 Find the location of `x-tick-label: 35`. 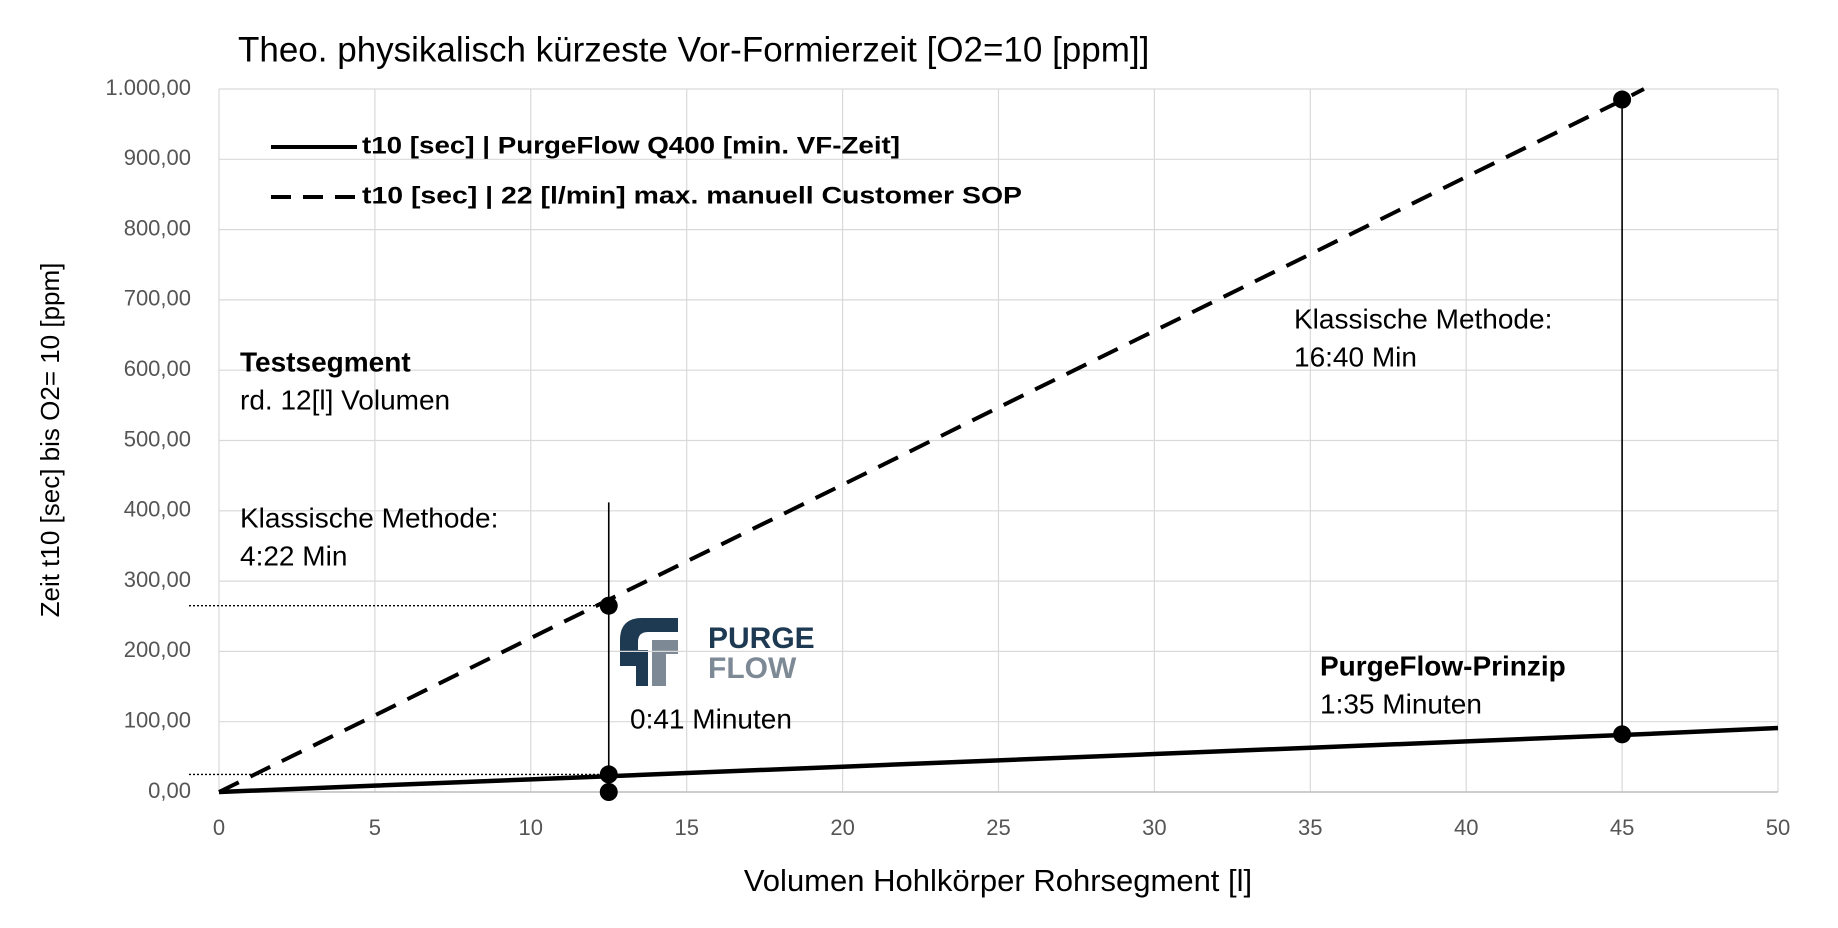

x-tick-label: 35 is located at coordinates (1310, 827).